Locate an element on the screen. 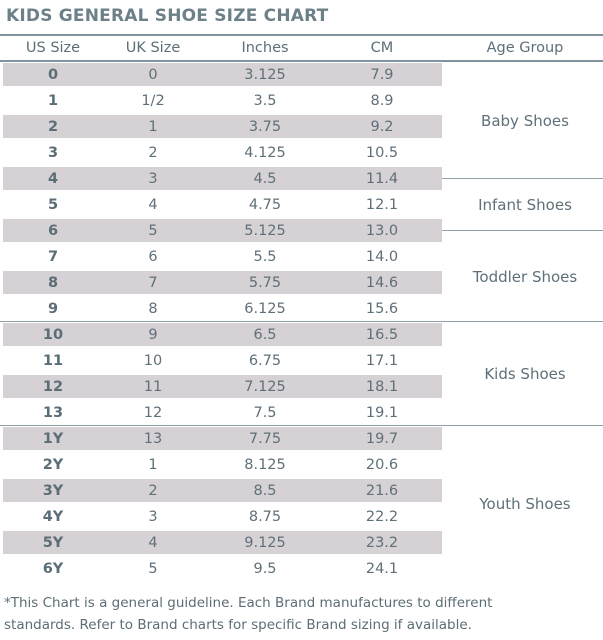 Image resolution: width=603 pixels, height=640 pixels. table-row: 5 4 4.75 12.1 is located at coordinates (221, 205).